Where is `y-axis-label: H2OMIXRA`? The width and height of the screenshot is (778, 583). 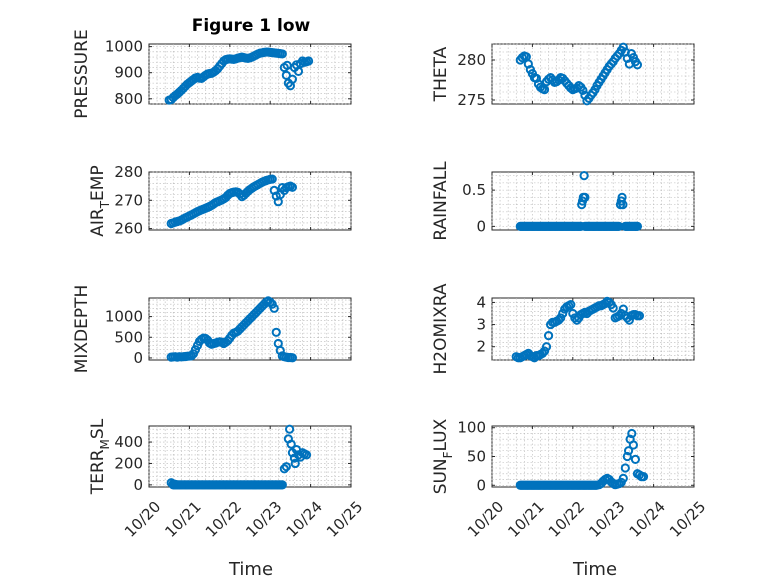 y-axis-label: H2OMIXRA is located at coordinates (441, 328).